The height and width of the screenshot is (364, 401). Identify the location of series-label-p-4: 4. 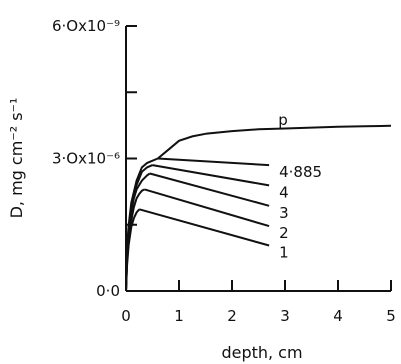
(284, 192).